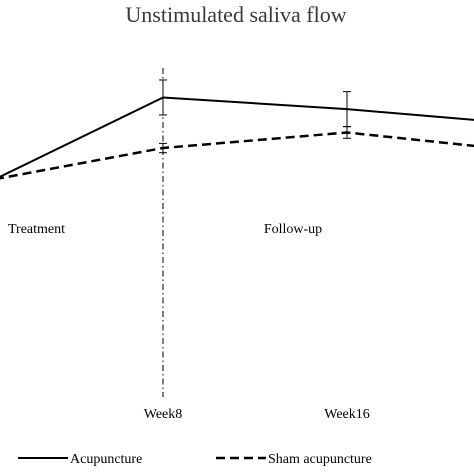  What do you see at coordinates (195, 459) in the screenshot?
I see `legend: Acupuncture Sham acupuncture` at bounding box center [195, 459].